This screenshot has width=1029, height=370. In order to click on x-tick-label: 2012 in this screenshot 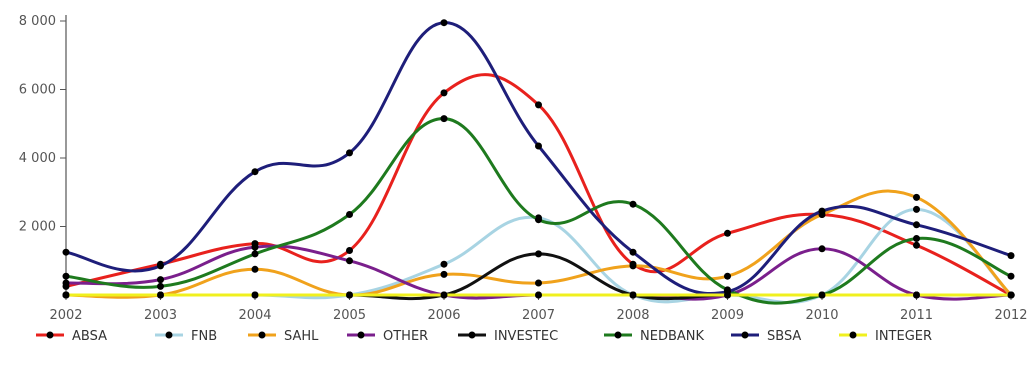, I will do `click(1010, 315)`.